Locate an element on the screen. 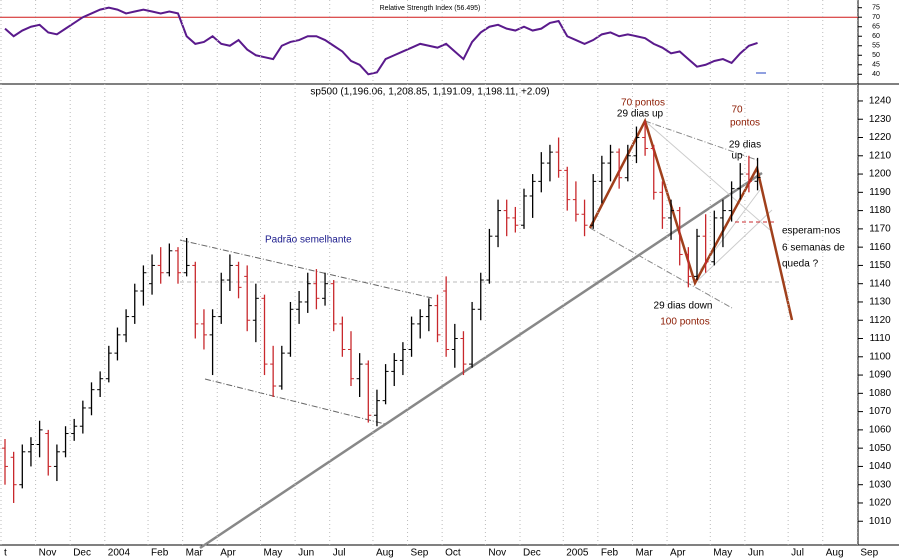  y-tick-label: 1170 is located at coordinates (880, 229).